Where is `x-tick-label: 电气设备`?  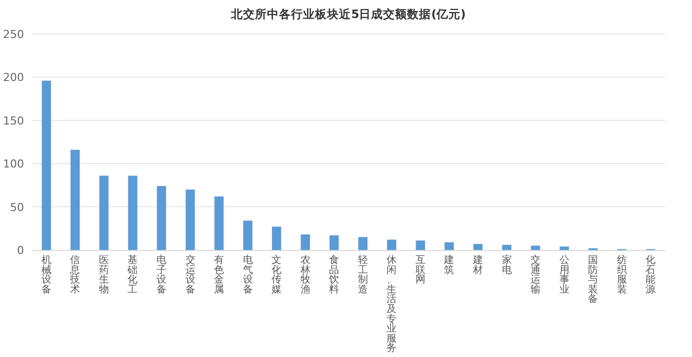 x-tick-label: 电气设备 is located at coordinates (247, 275).